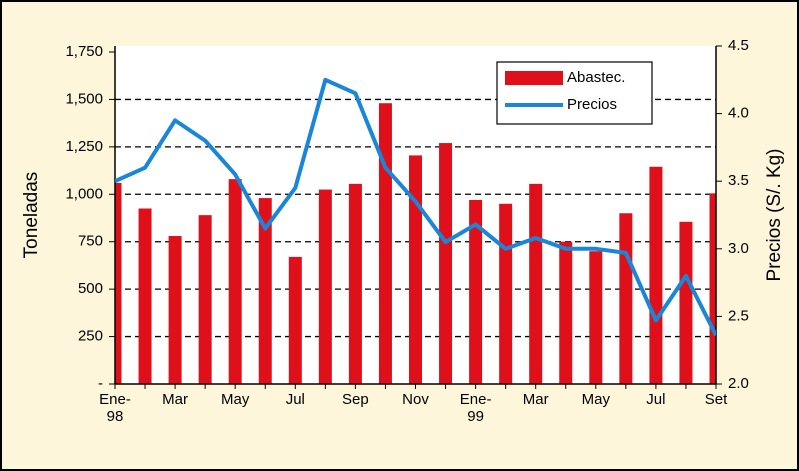 The image size is (799, 471). I want to click on x-tick-label: Ene-99, so click(476, 408).